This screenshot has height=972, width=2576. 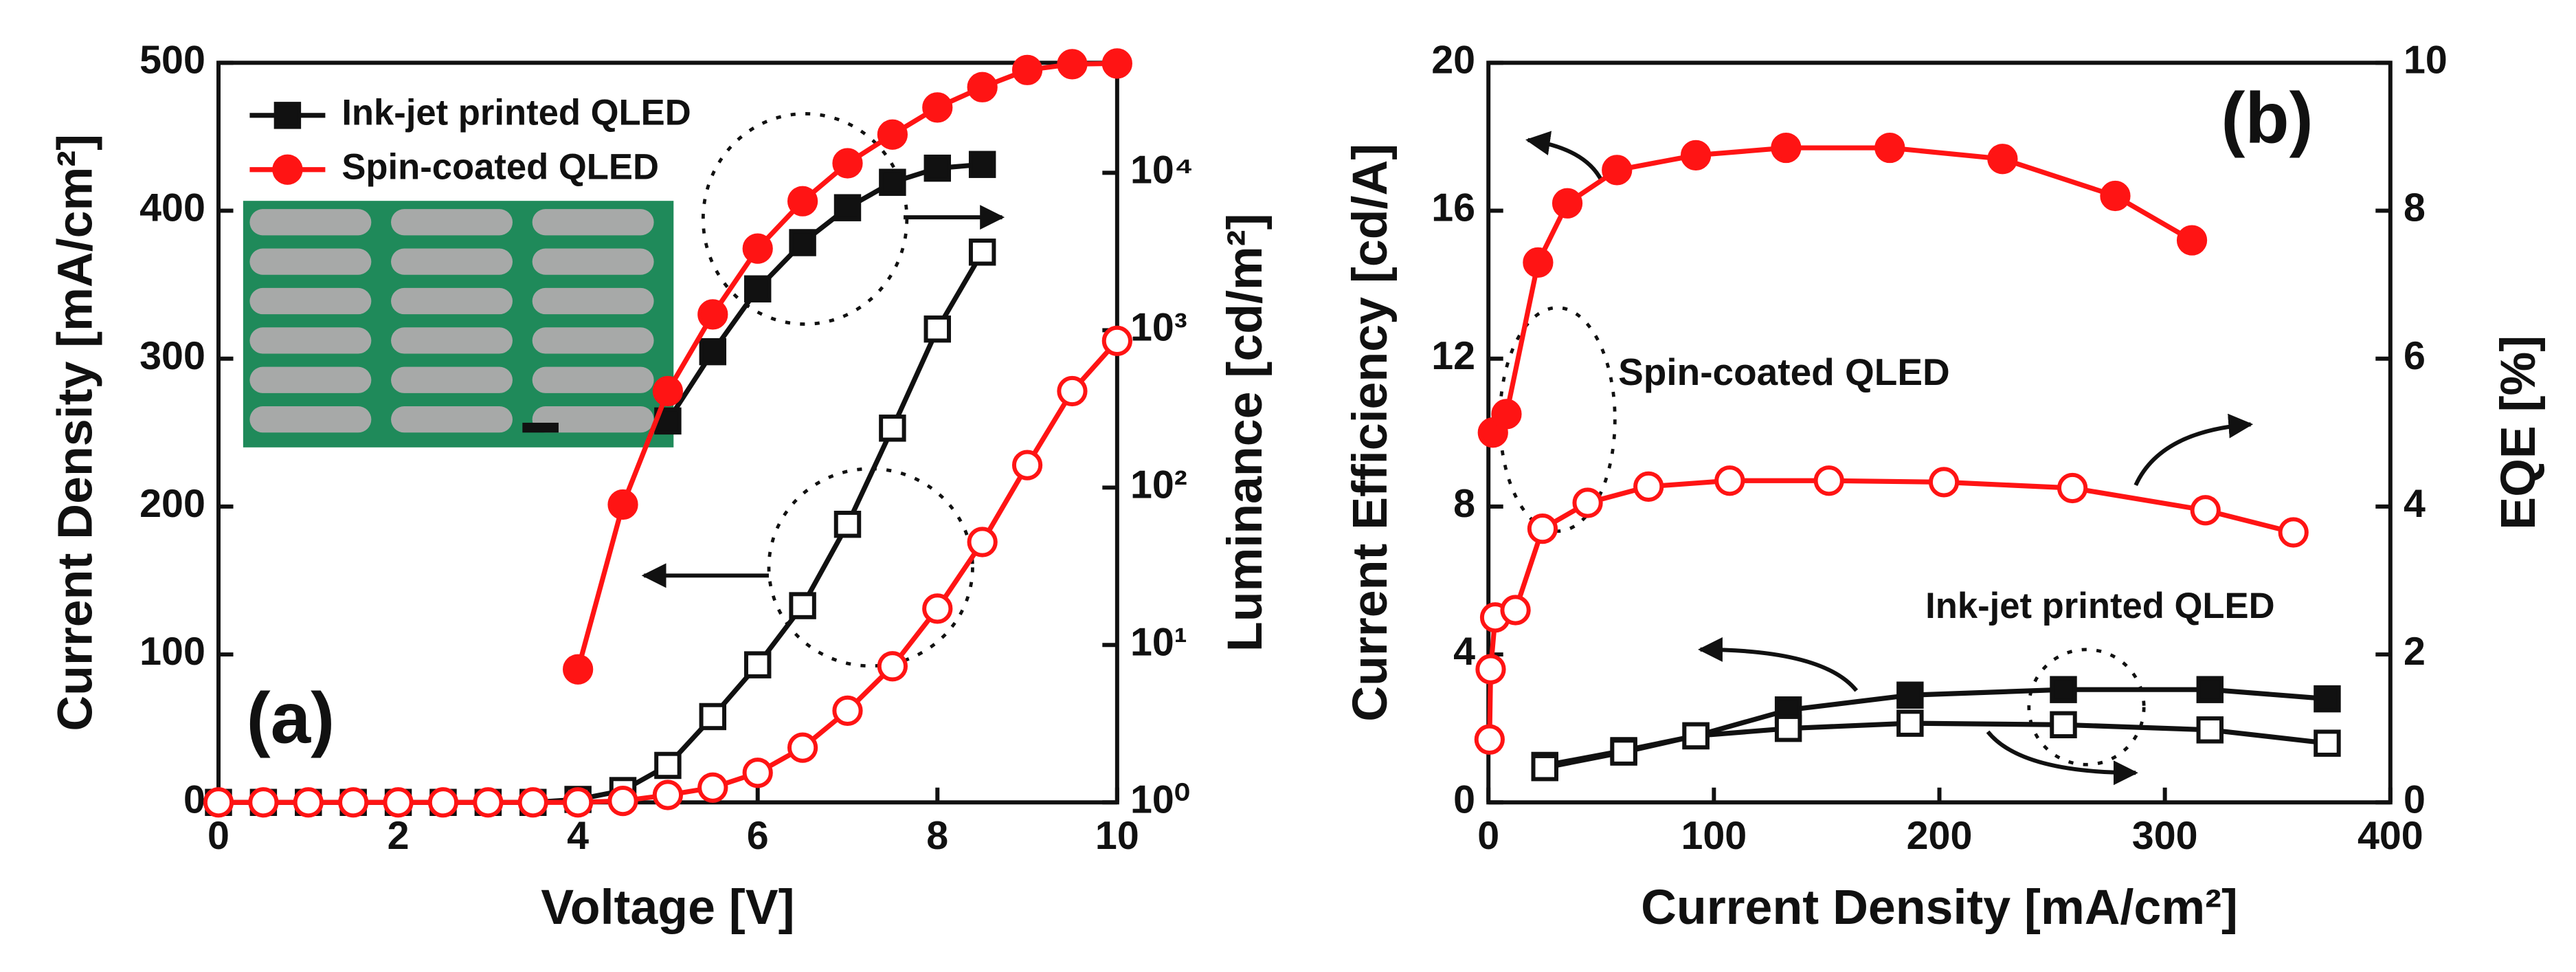 I want to click on y2-tick-label: 4, so click(x=2415, y=504).